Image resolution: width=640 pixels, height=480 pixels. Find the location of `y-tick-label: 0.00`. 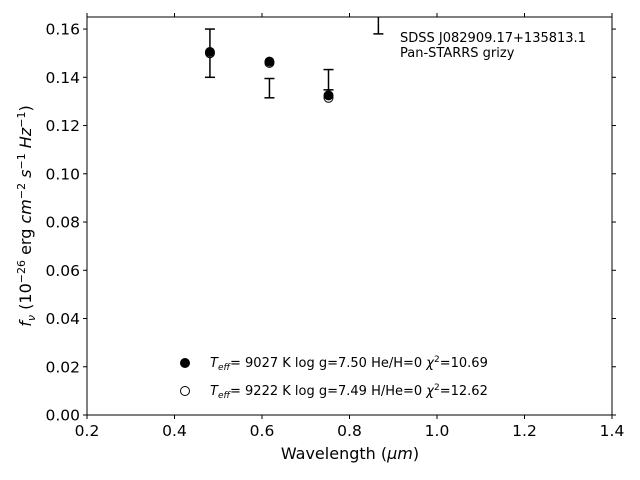

y-tick-label: 0.00 is located at coordinates (62, 416).